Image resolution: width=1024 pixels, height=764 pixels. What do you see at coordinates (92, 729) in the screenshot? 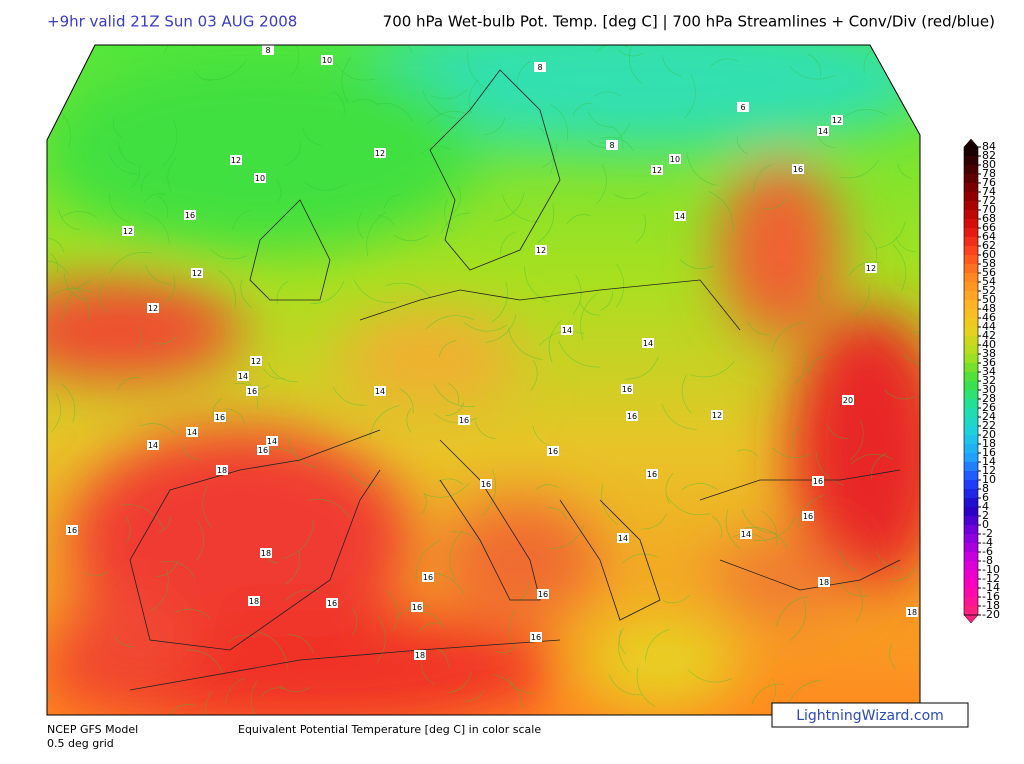
I see `model-label: NCEP GFS Model` at bounding box center [92, 729].